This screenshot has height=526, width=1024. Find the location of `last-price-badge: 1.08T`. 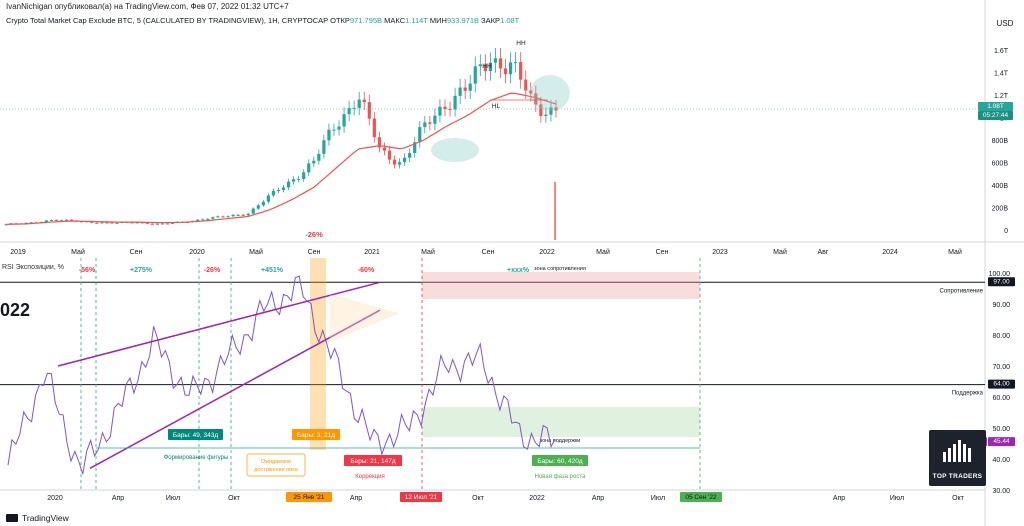

last-price-badge: 1.08T is located at coordinates (995, 106).